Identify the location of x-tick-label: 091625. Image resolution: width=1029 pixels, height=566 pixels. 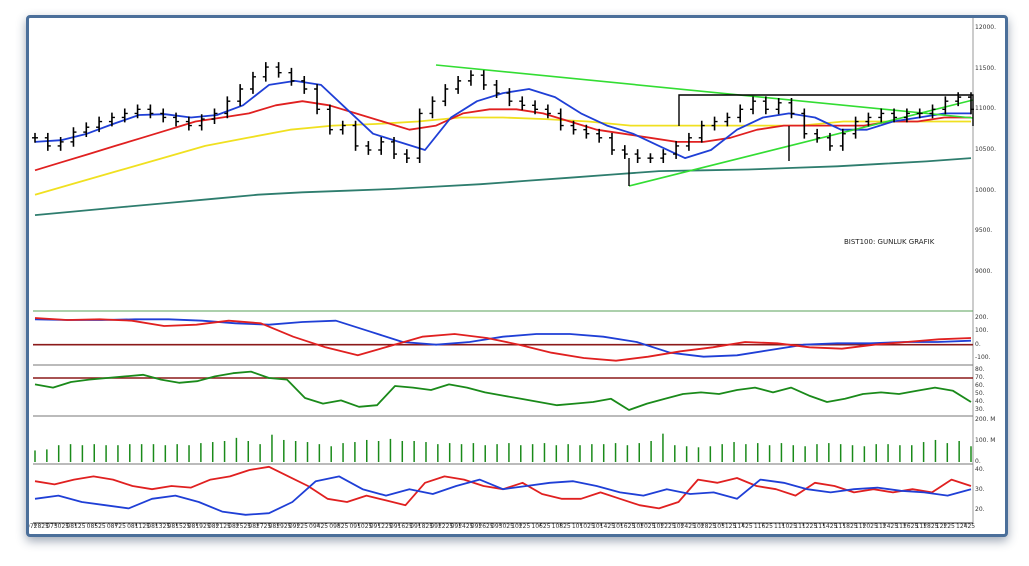
(401, 526).